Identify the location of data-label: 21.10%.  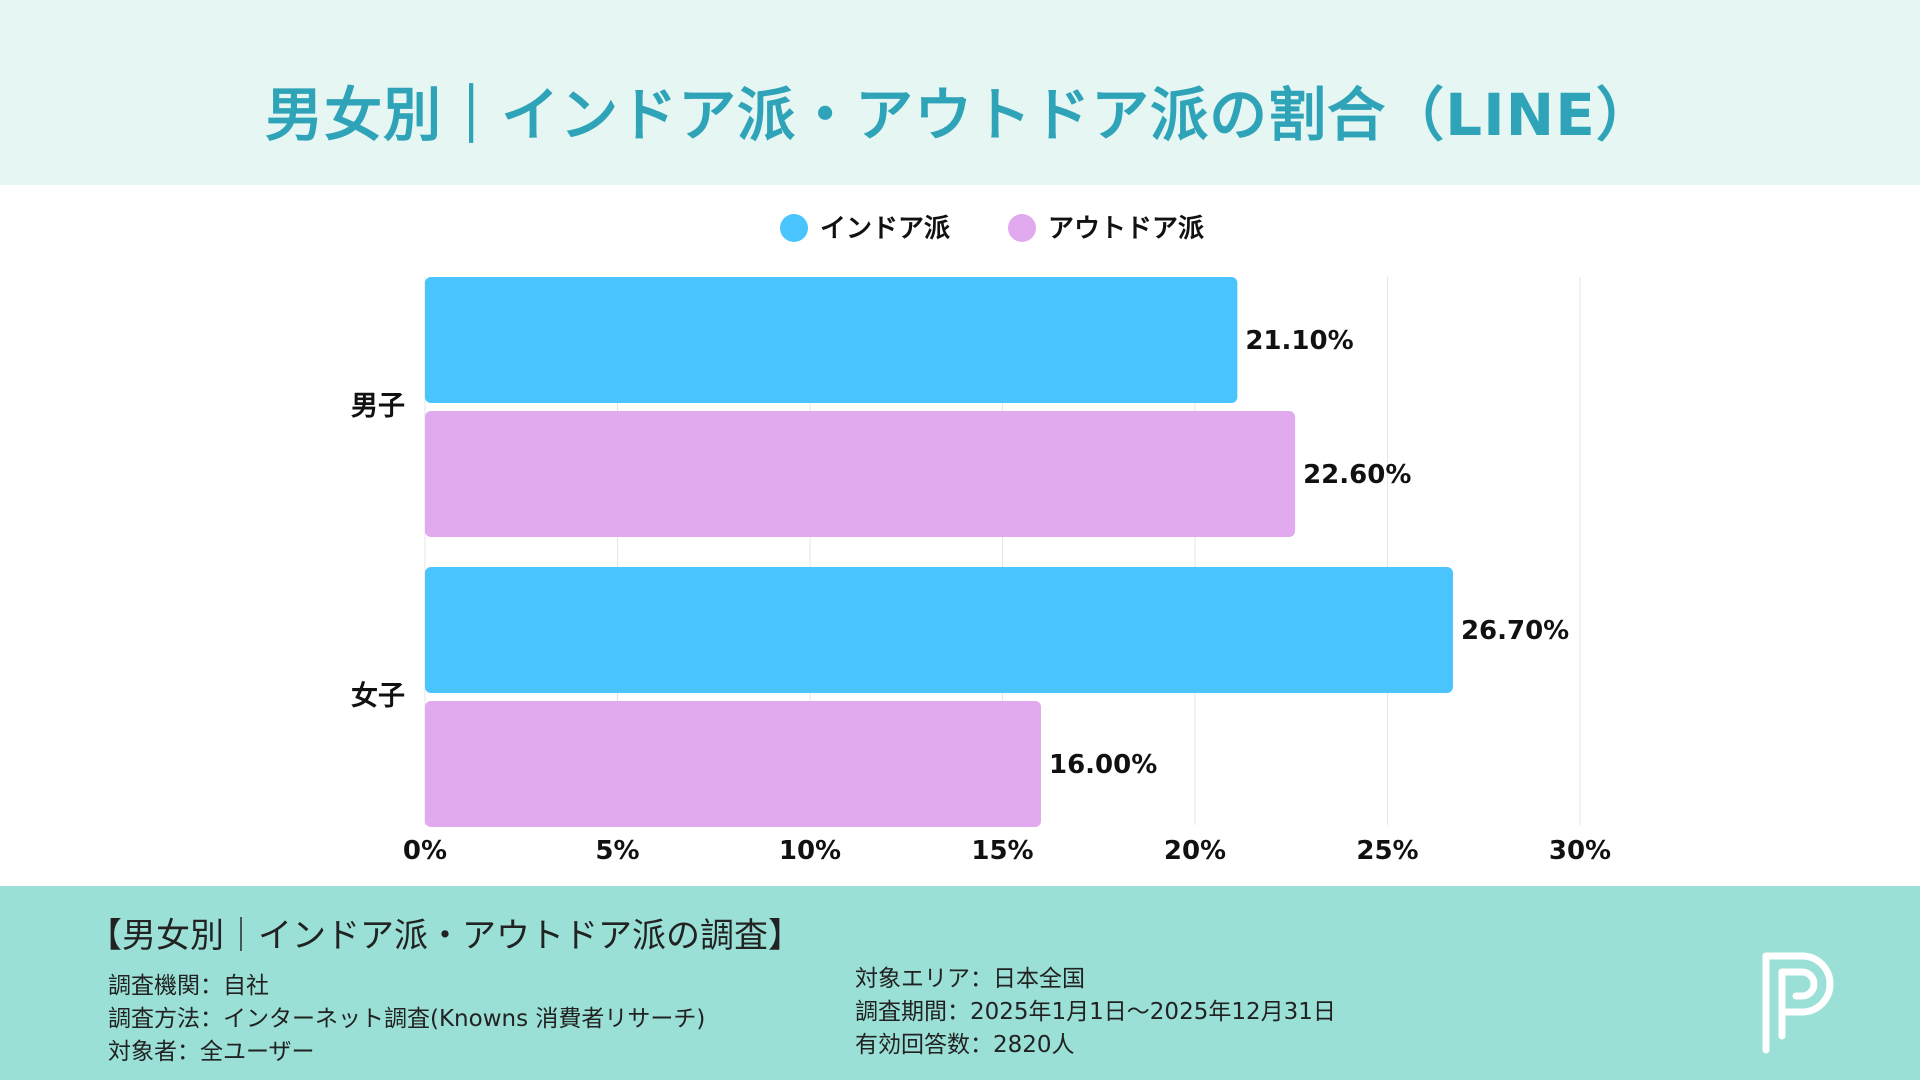
(1299, 341).